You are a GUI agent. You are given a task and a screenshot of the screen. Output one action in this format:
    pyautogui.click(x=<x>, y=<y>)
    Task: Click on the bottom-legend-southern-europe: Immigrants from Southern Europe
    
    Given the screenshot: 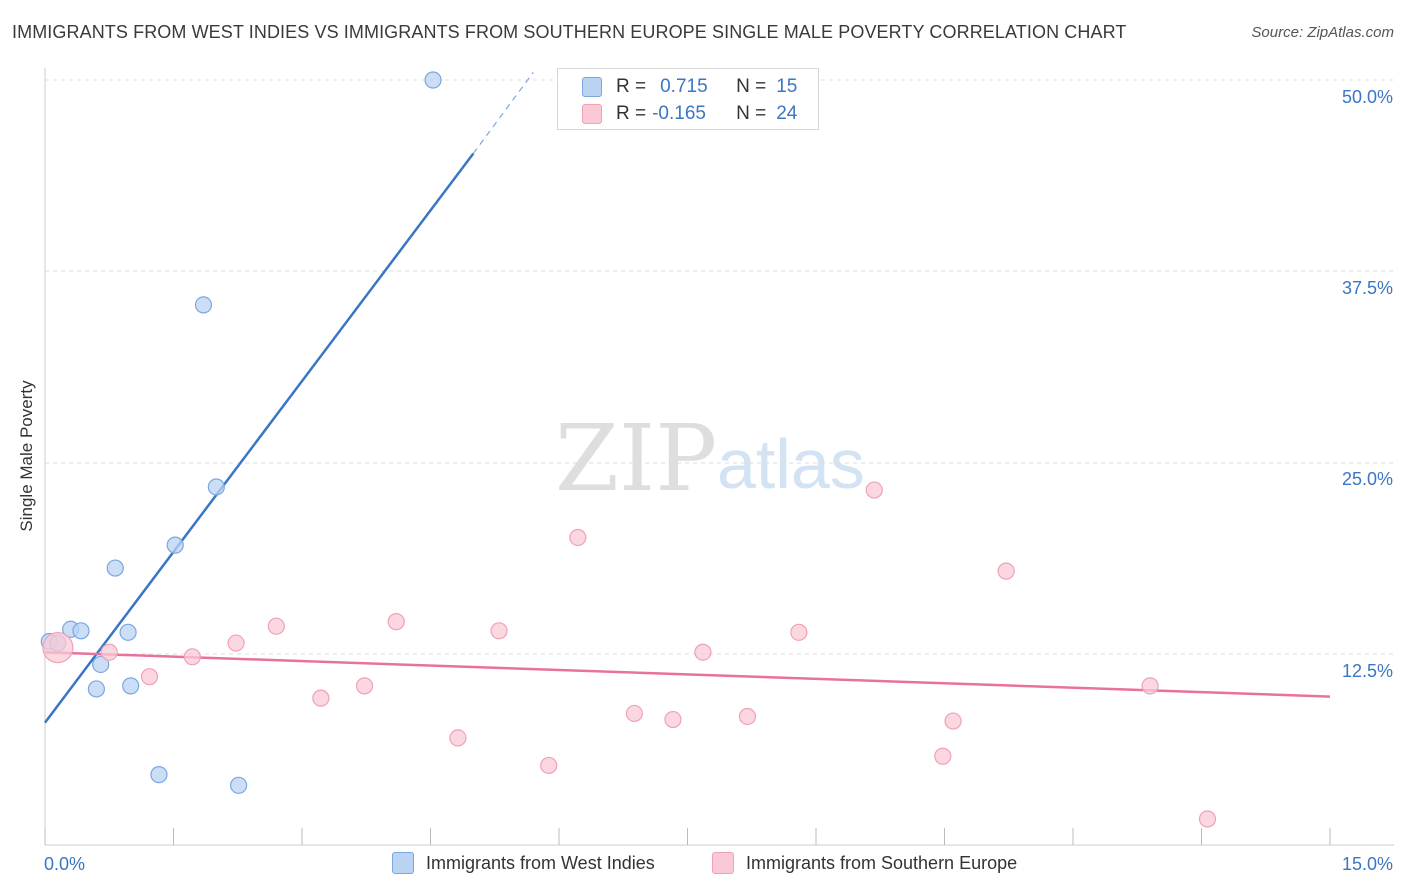 What is the action you would take?
    pyautogui.click(x=864, y=863)
    